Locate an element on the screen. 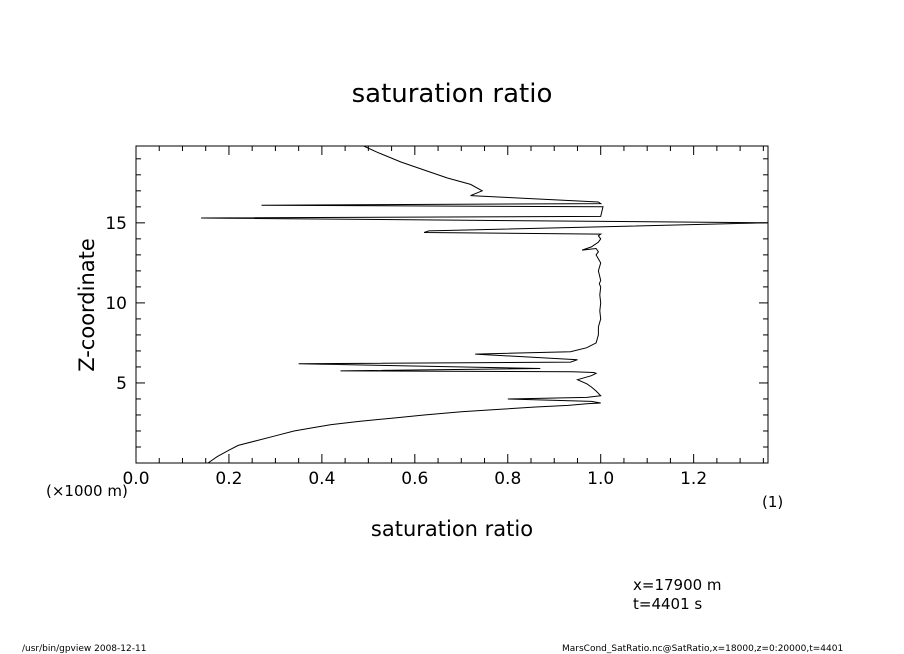 Image resolution: width=904 pixels, height=654 pixels. footer-left: /usr/bin/gpview 2008-12-11 is located at coordinates (84, 649).